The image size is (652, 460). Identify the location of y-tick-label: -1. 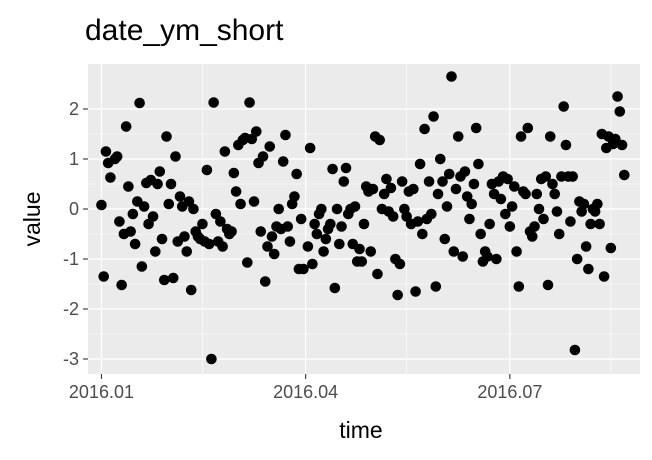
(71, 259).